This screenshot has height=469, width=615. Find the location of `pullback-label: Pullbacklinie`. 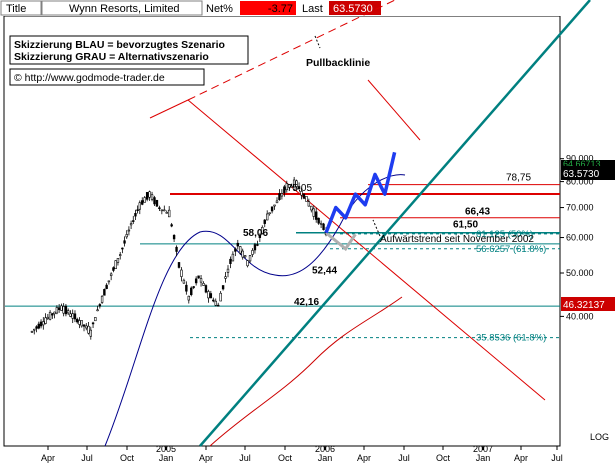

pullback-label: Pullbacklinie is located at coordinates (338, 63).